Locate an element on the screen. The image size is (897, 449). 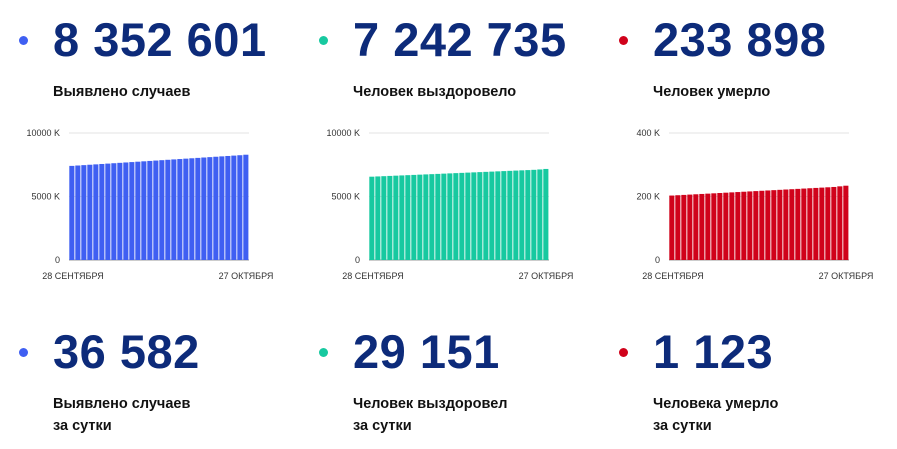
recovered-dot-icon is located at coordinates (323, 40).